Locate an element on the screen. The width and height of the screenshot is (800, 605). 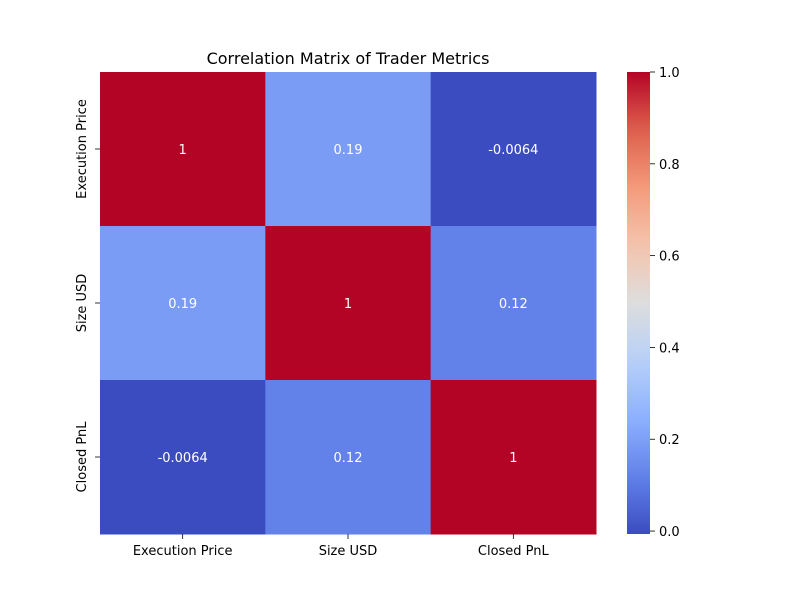
y-tick-label: Execution Price is located at coordinates (82, 149).